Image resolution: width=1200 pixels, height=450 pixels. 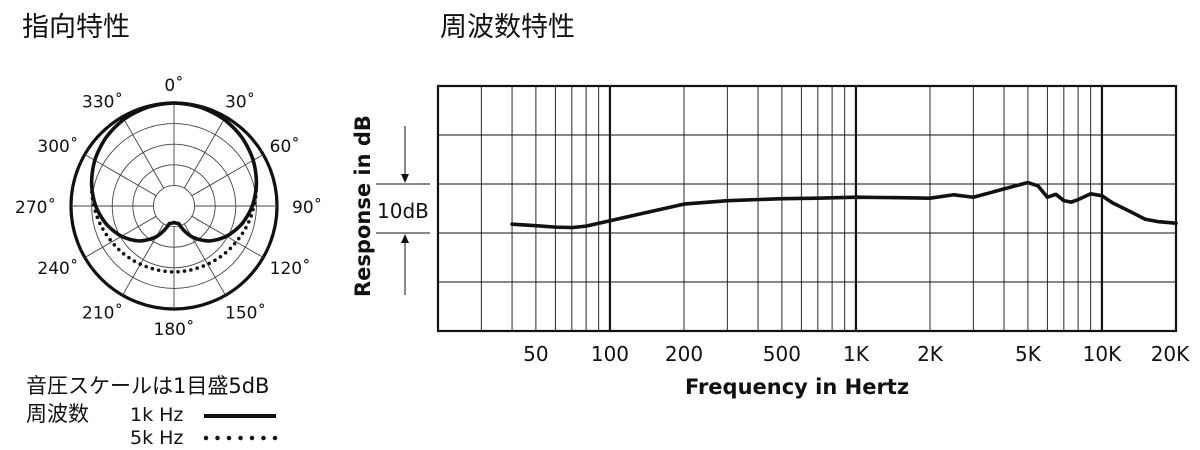 What do you see at coordinates (797, 387) in the screenshot?
I see `x-axis-label: Frequency in Hertz` at bounding box center [797, 387].